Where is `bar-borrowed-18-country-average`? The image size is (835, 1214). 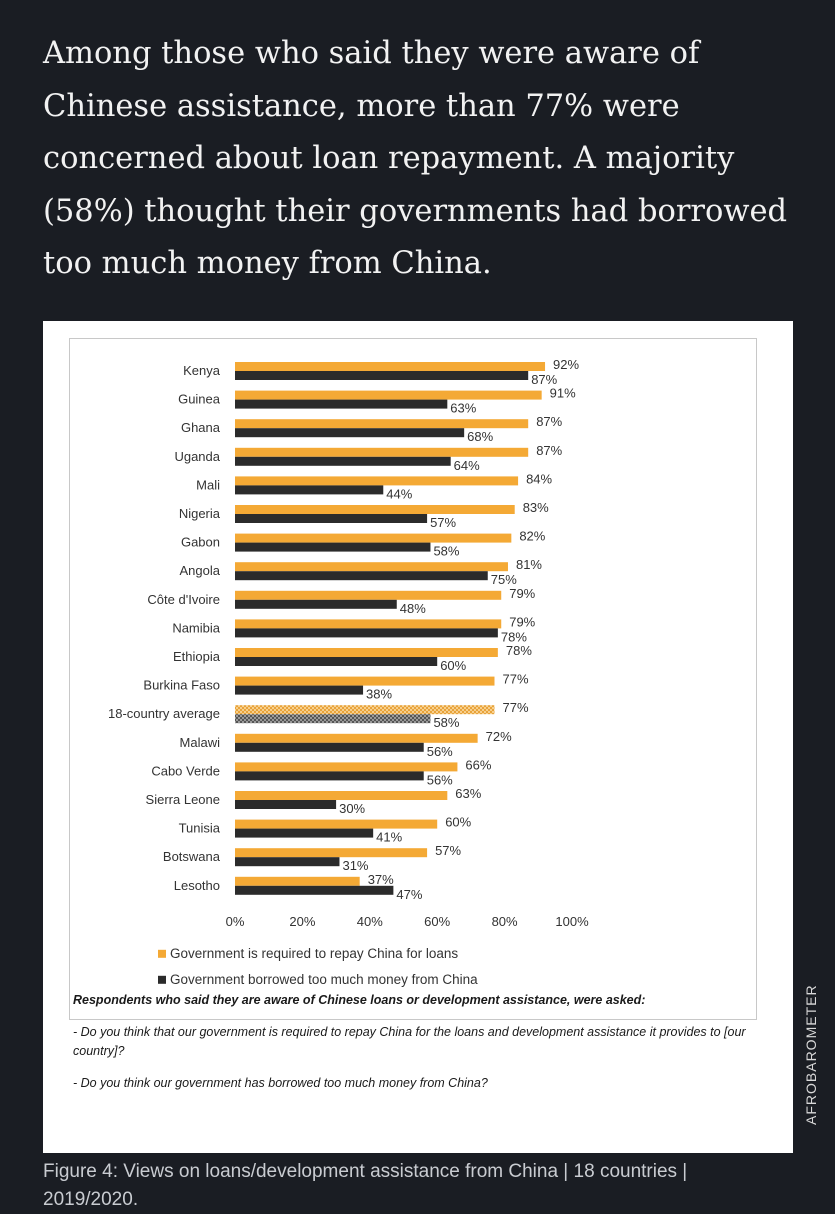
bar-borrowed-18-country-average is located at coordinates (333, 719).